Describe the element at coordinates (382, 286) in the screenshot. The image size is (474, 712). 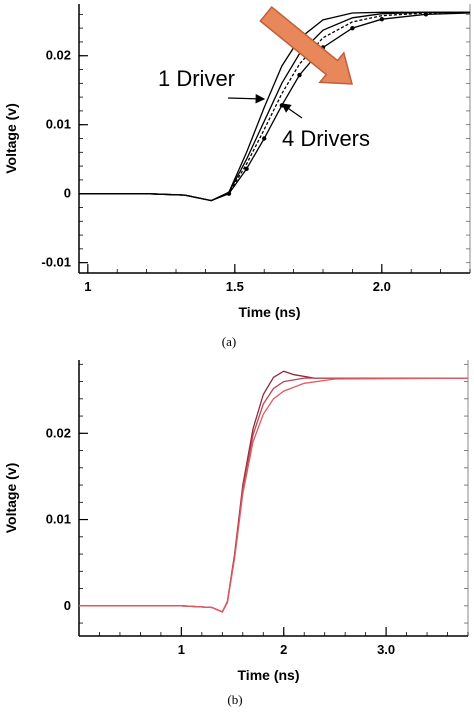
I see `x-tick-label: 2.0` at that location.